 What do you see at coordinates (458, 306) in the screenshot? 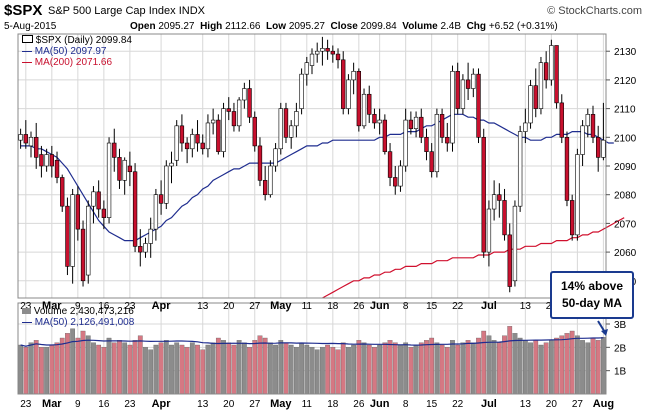
I see `x-tick-label: 22` at bounding box center [458, 306].